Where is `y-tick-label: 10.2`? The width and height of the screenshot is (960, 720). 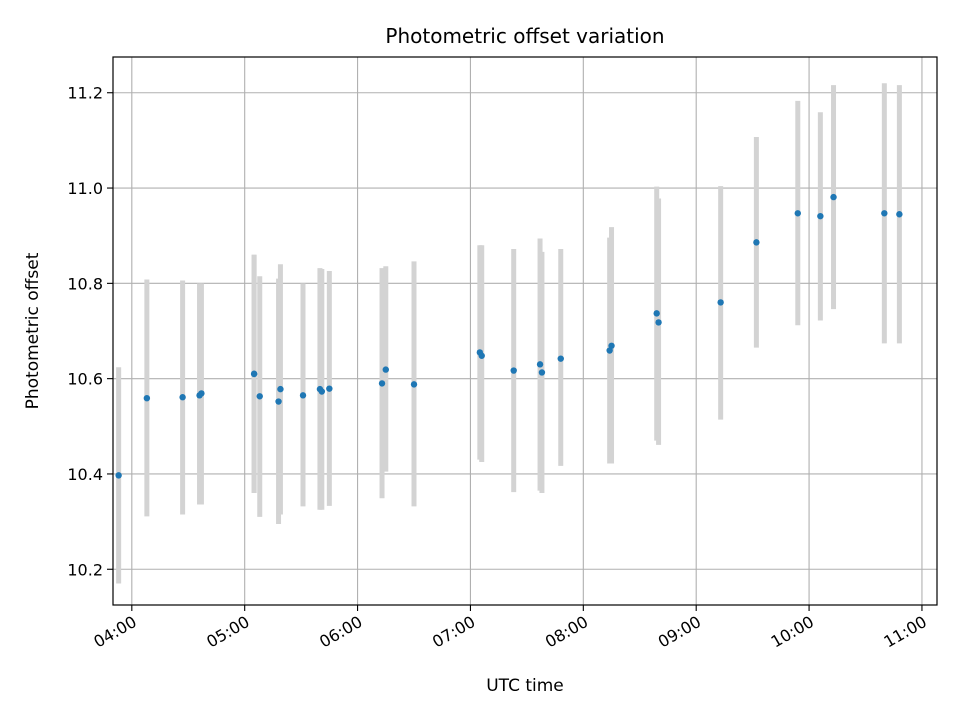 y-tick-label: 10.2 is located at coordinates (85, 569).